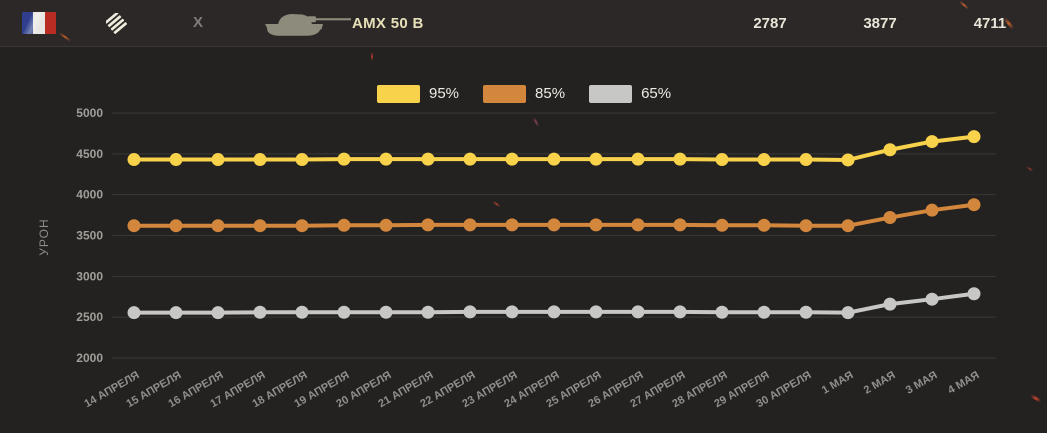 Image resolution: width=1047 pixels, height=433 pixels. I want to click on svg-text: 2500, so click(89, 317).